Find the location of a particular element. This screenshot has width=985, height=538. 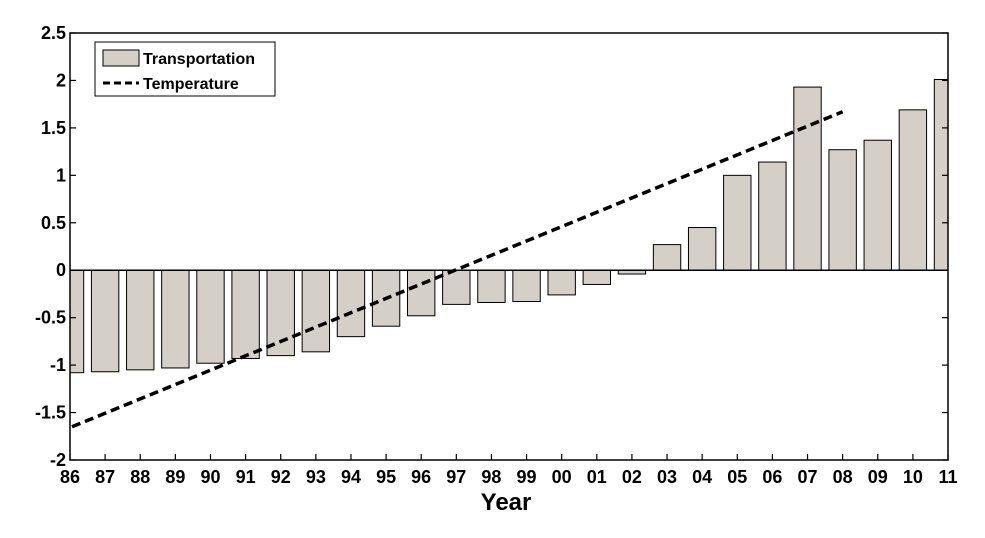

x-tick-label: 00 is located at coordinates (562, 477).